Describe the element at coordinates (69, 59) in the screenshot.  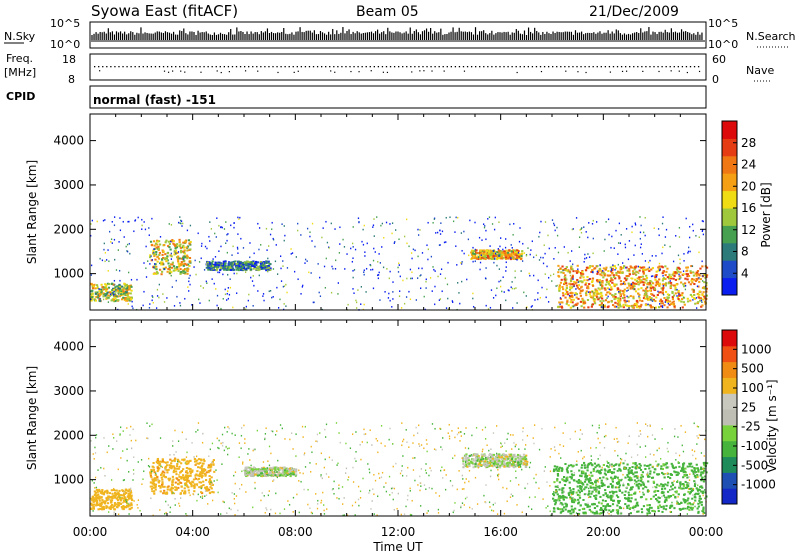
I see `freq-tick-top: 18` at that location.